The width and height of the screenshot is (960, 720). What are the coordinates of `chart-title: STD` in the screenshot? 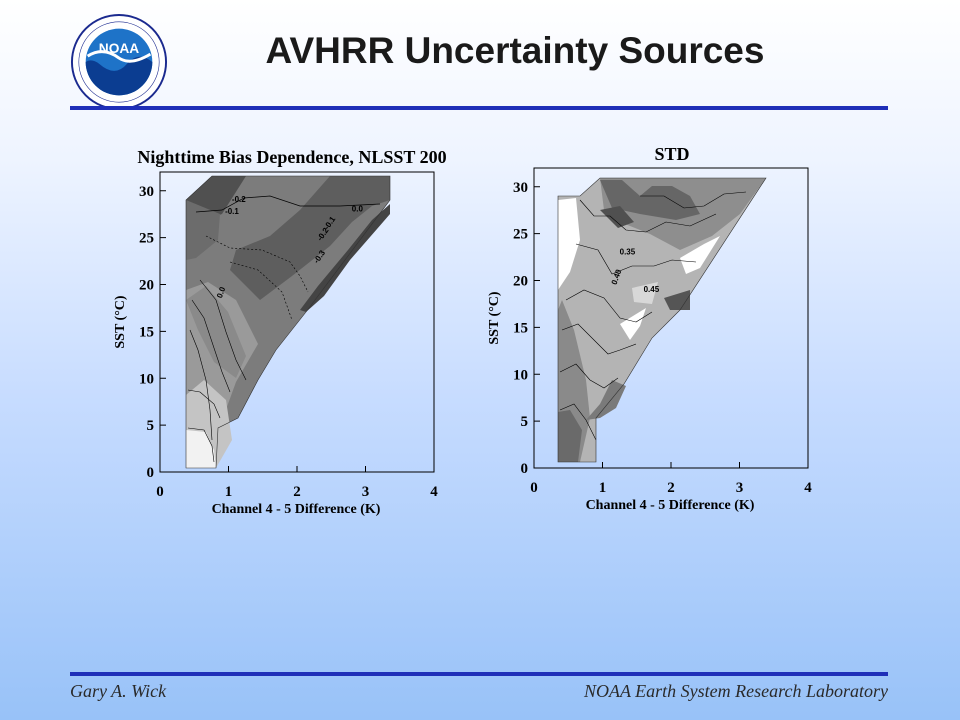 It's located at (671, 154).